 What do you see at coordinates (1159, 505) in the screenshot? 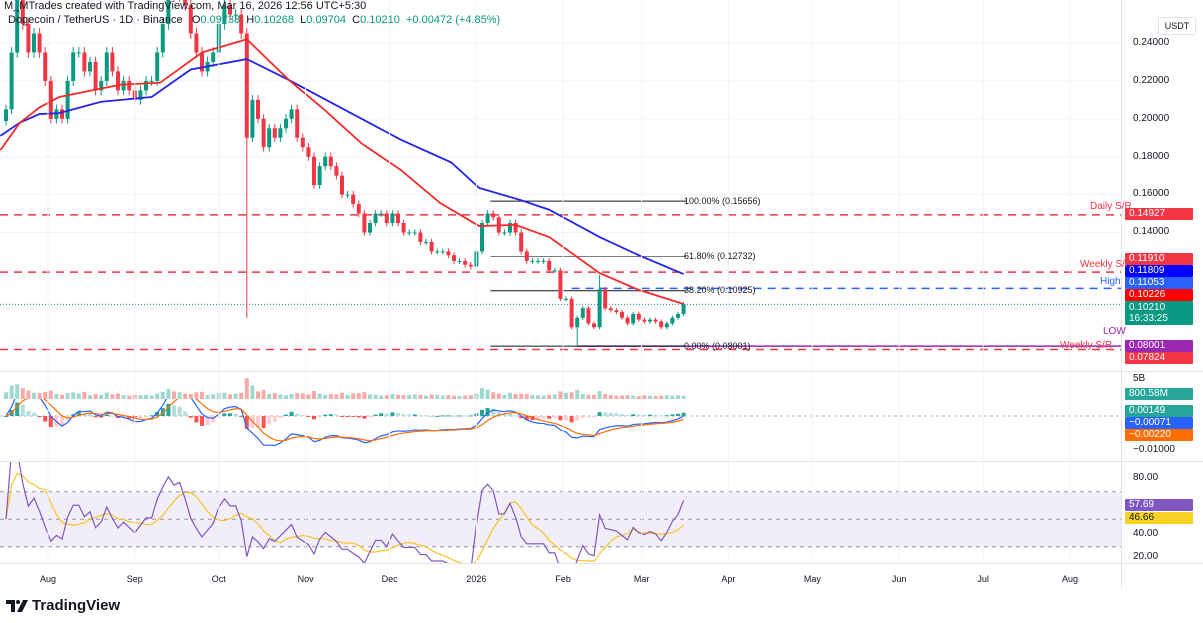
I see `rsi-value-tag: 57.69` at bounding box center [1159, 505].